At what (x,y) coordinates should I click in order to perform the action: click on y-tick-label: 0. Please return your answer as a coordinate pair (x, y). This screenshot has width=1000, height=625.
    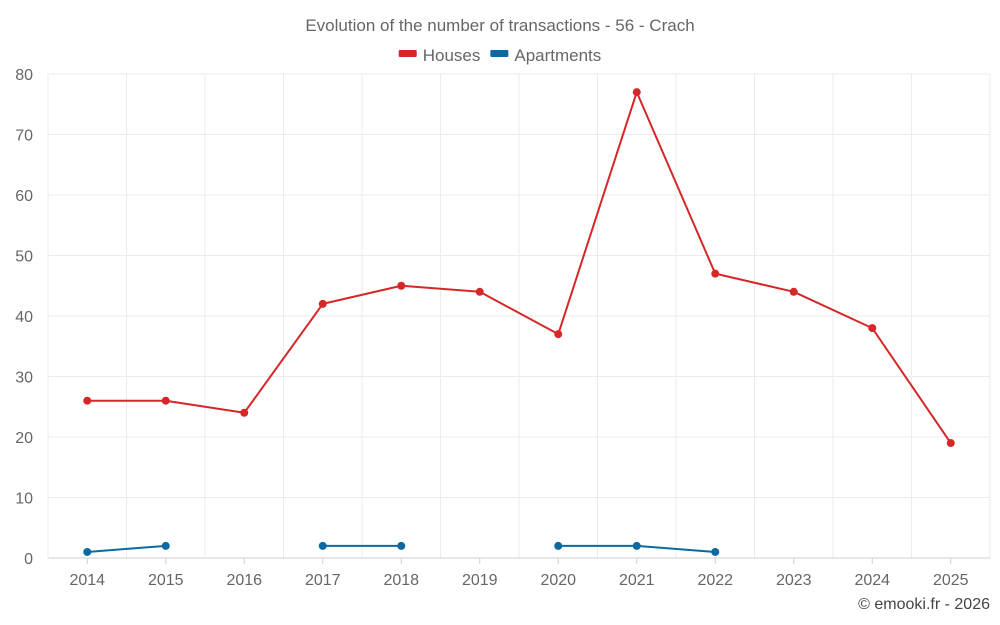
    Looking at the image, I should click on (28, 559).